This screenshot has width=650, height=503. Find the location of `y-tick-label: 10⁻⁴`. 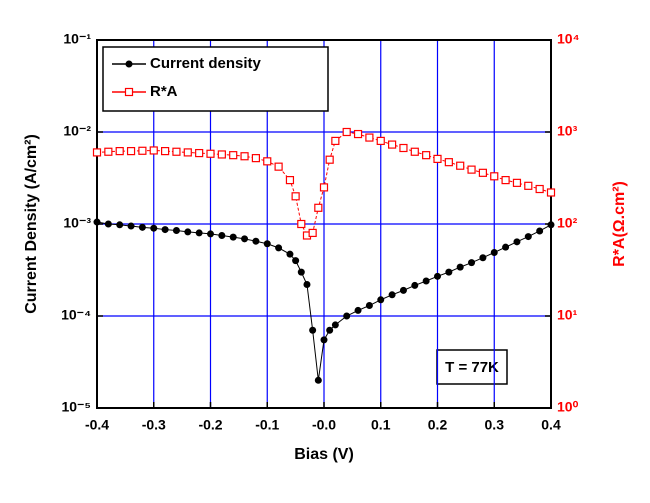

y-tick-label: 10⁻⁴ is located at coordinates (76, 315).